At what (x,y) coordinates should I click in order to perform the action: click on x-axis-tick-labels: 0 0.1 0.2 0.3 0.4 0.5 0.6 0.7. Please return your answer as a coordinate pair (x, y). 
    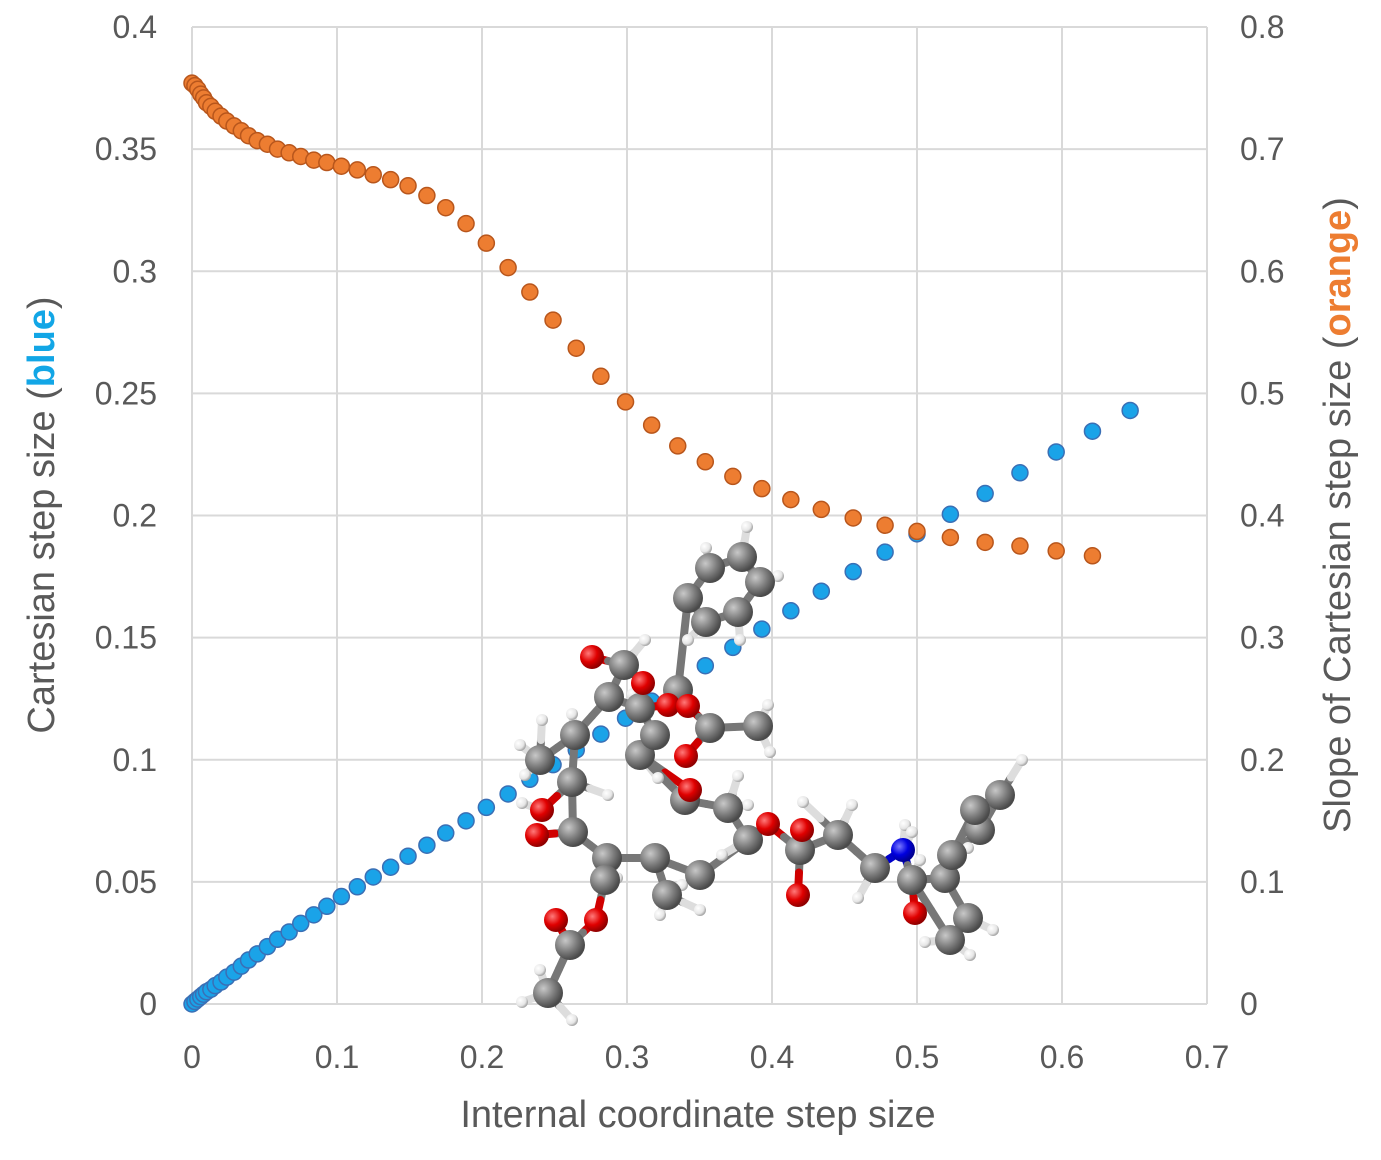
    Looking at the image, I should click on (706, 1057).